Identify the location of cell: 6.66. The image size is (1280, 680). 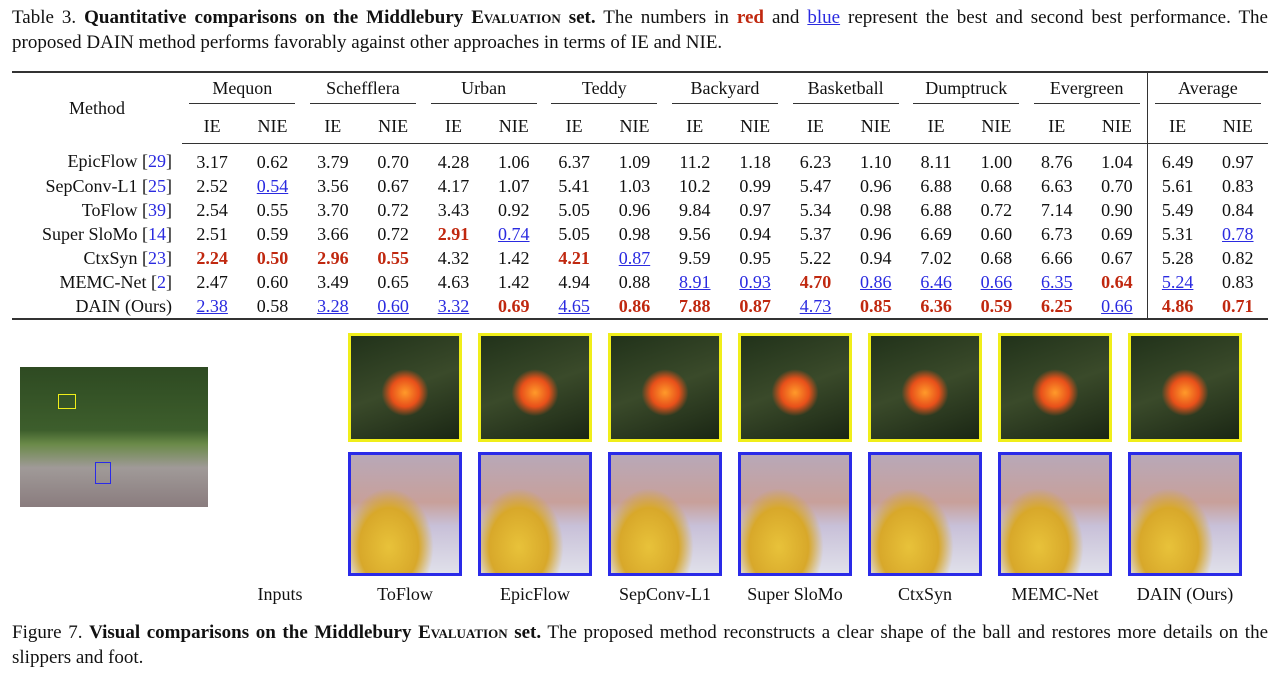
(1057, 257).